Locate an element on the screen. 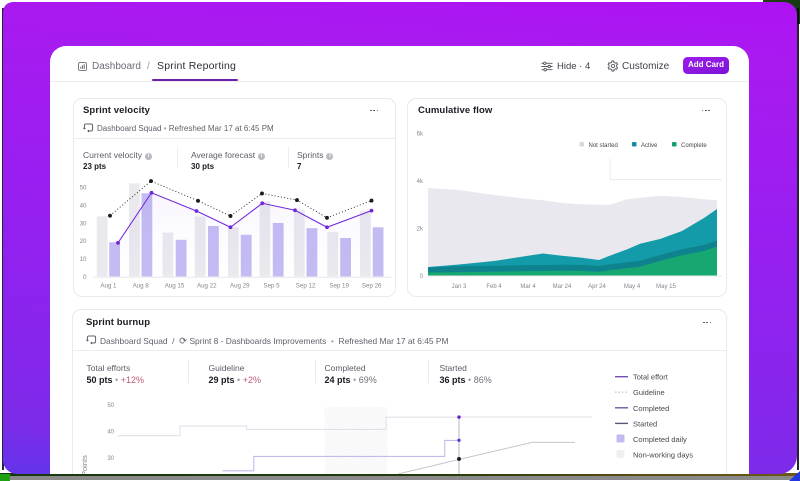 Image resolution: width=800 pixels, height=481 pixels. svg-text: Non-working days is located at coordinates (663, 454).